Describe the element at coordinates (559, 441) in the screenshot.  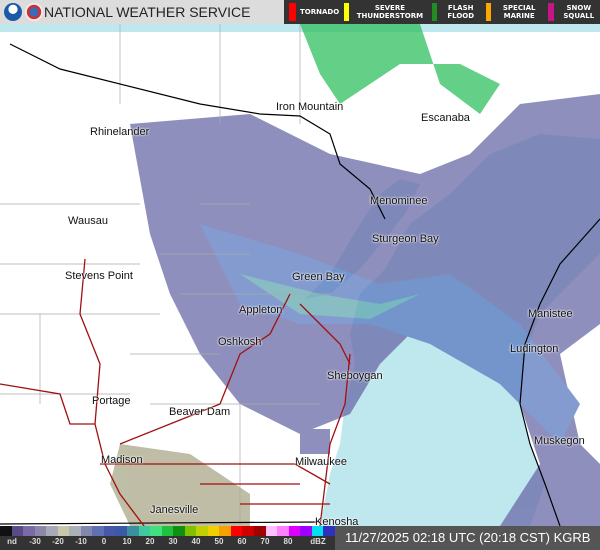
I see `city-label: Muskegon` at that location.